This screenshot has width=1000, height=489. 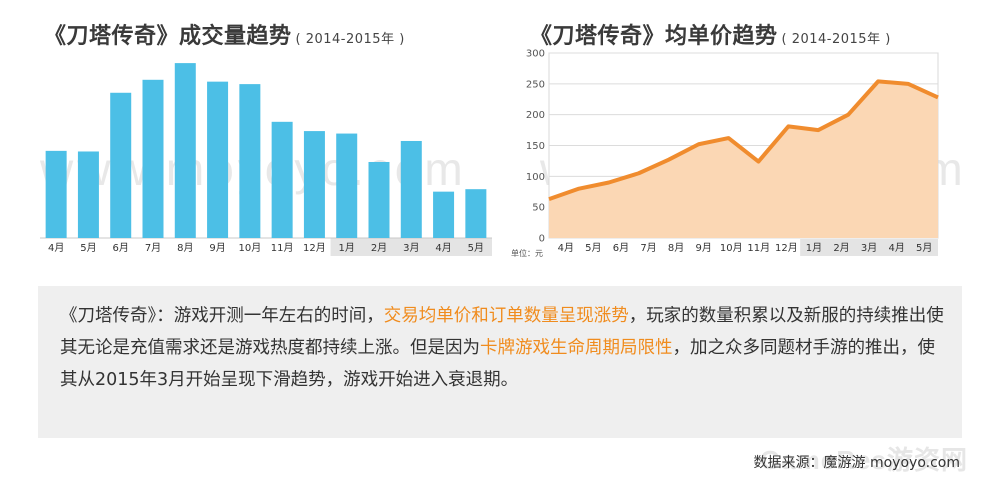 What do you see at coordinates (654, 36) in the screenshot?
I see `area-chart-title-text: 《刀塔传奇》均单价趋势` at bounding box center [654, 36].